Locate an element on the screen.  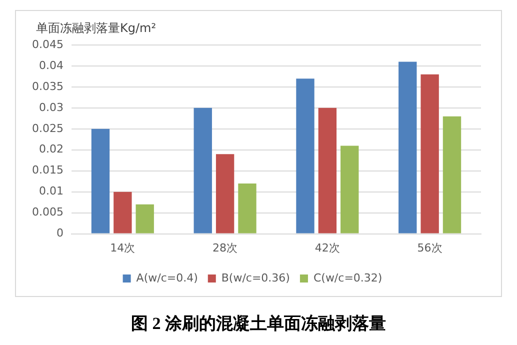
y-tick-label: 0.01 is located at coordinates (51, 191).